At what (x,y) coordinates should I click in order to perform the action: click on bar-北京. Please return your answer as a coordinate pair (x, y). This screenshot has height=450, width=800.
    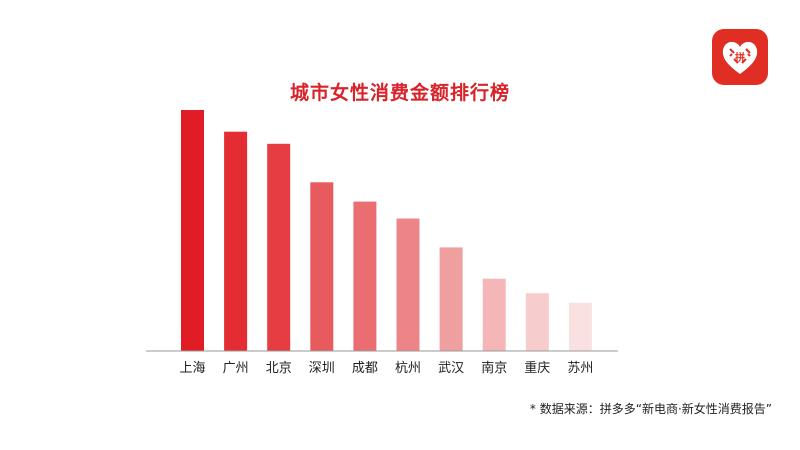
    Looking at the image, I should click on (279, 247).